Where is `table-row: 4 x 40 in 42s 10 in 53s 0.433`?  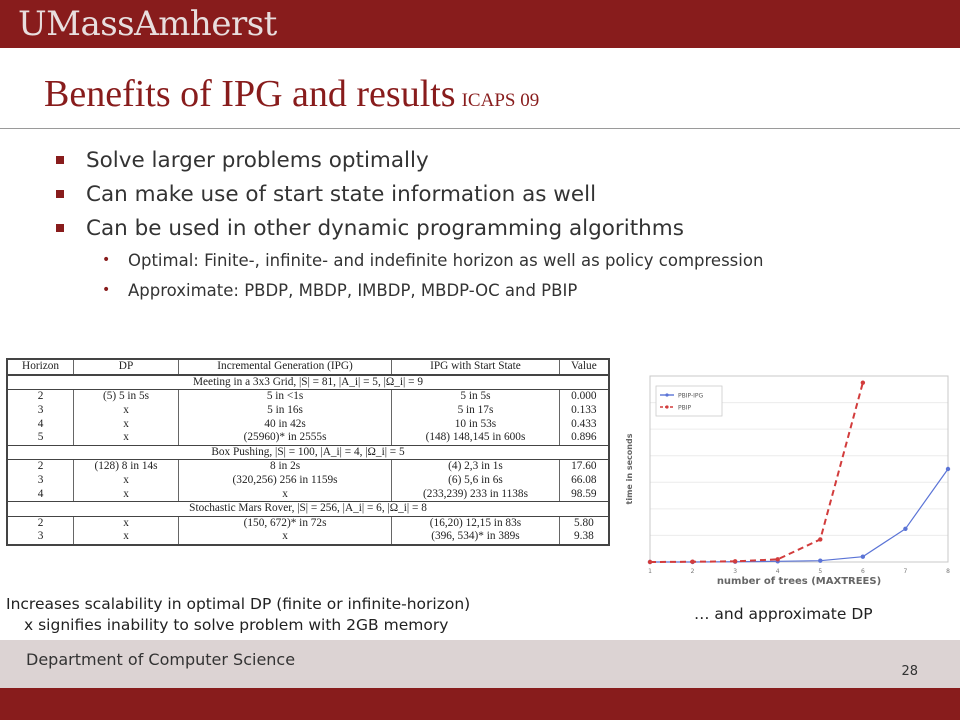 table-row: 4 x 40 in 42s 10 in 53s 0.433 is located at coordinates (308, 424).